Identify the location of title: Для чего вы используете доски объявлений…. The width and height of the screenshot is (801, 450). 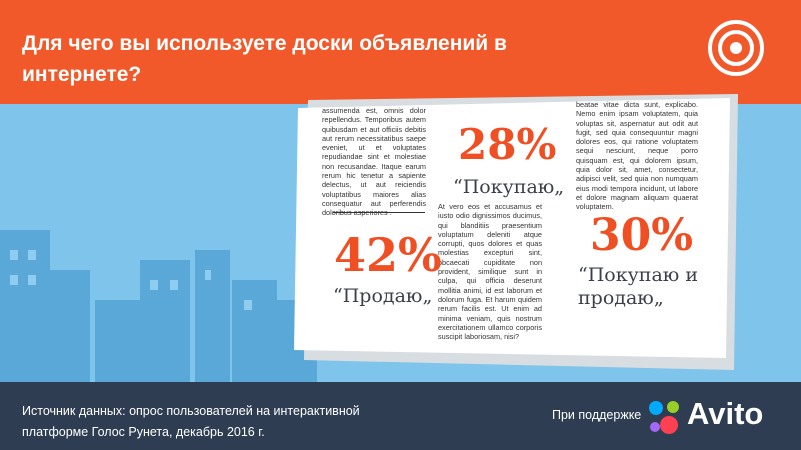
(264, 59).